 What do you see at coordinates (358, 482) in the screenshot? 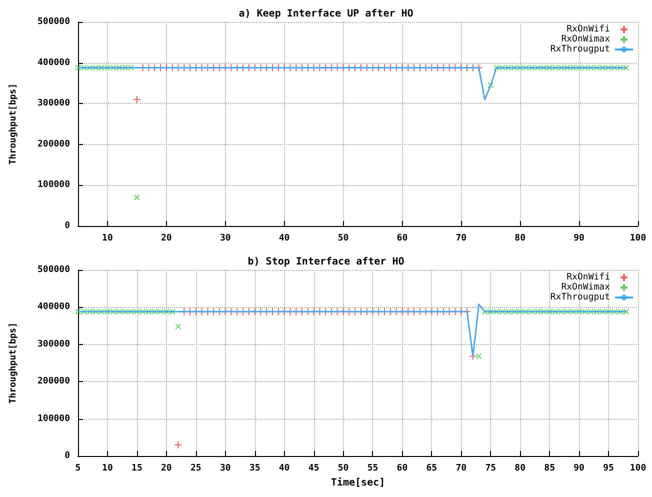
I see `x-axis-title: Time[sec]` at bounding box center [358, 482].